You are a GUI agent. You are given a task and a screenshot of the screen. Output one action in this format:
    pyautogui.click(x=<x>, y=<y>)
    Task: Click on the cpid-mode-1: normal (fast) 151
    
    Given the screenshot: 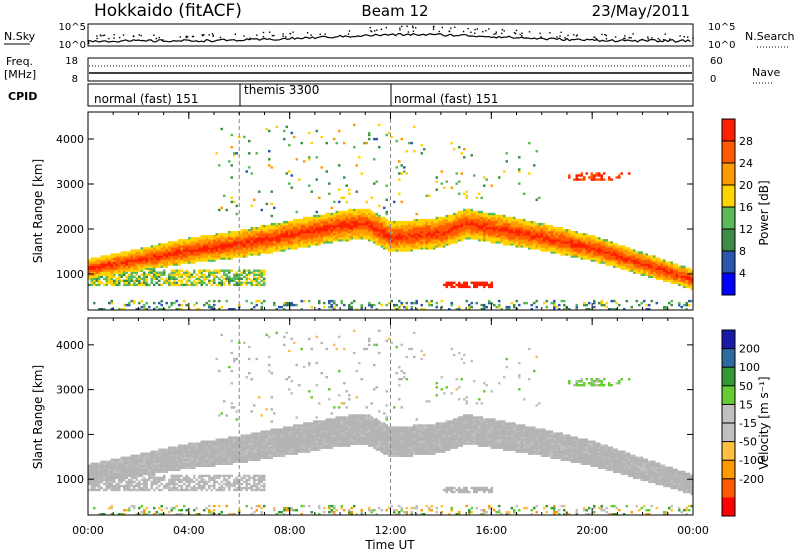 What is the action you would take?
    pyautogui.click(x=146, y=99)
    